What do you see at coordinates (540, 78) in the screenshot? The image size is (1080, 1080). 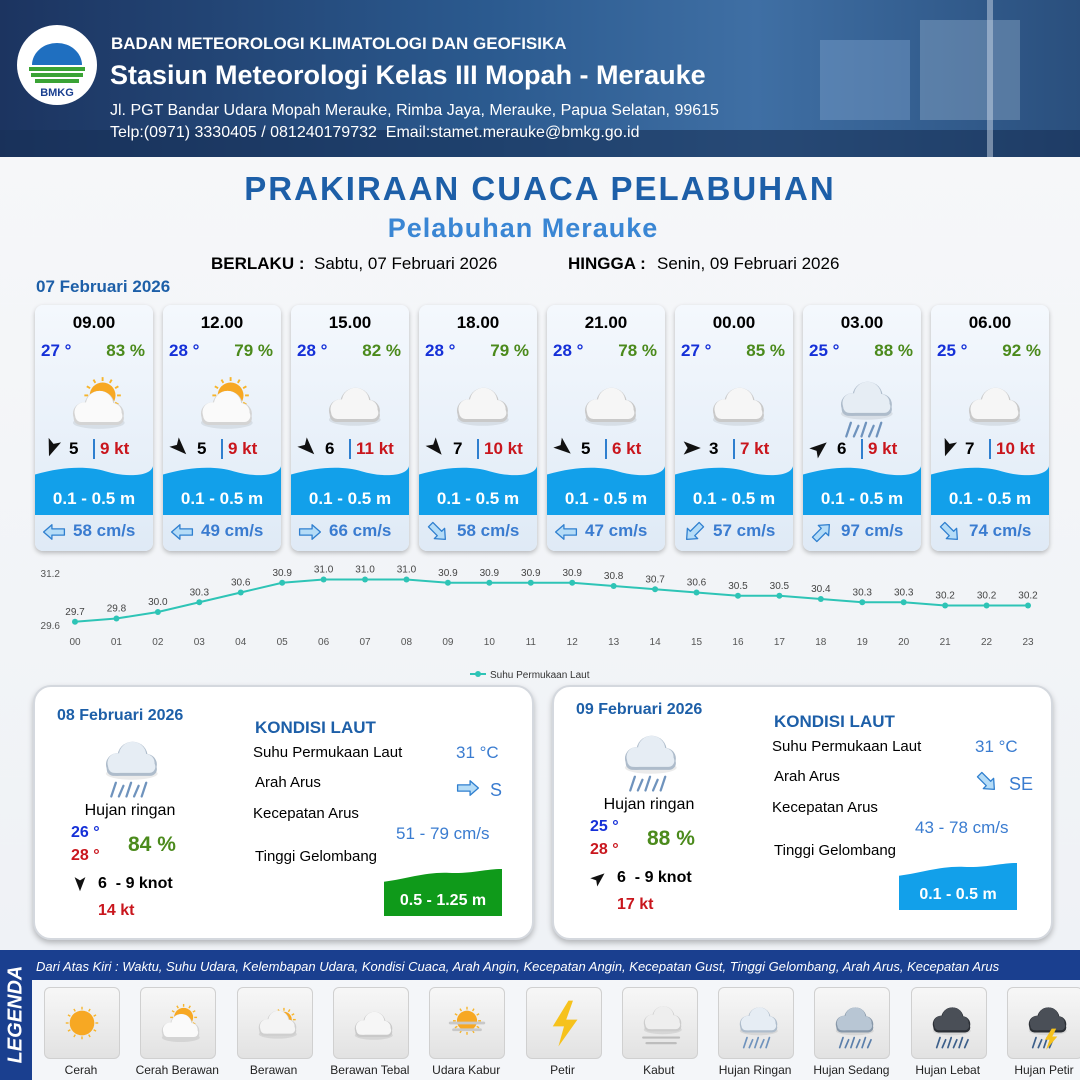 I see `header-art` at bounding box center [540, 78].